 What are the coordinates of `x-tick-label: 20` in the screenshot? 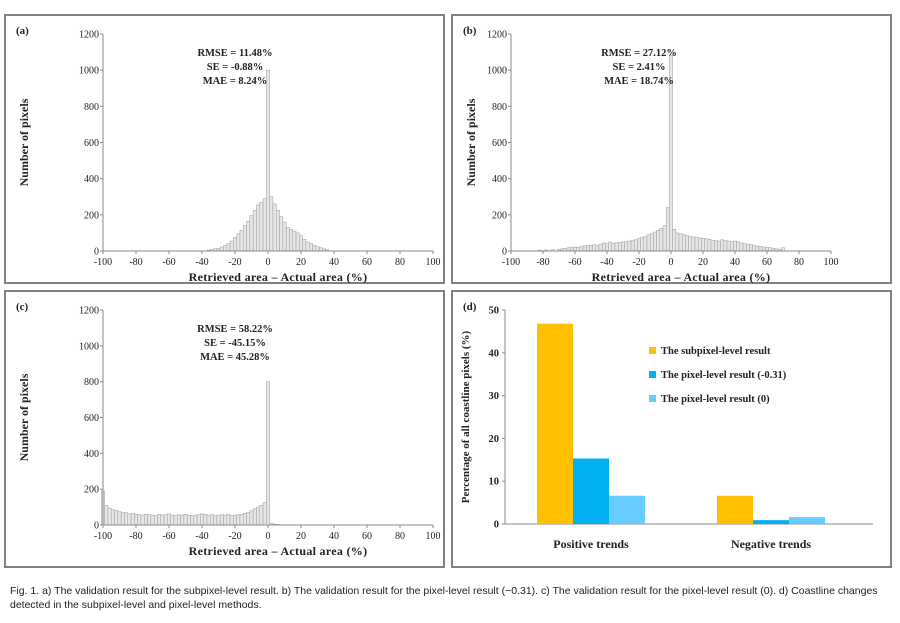 It's located at (703, 262).